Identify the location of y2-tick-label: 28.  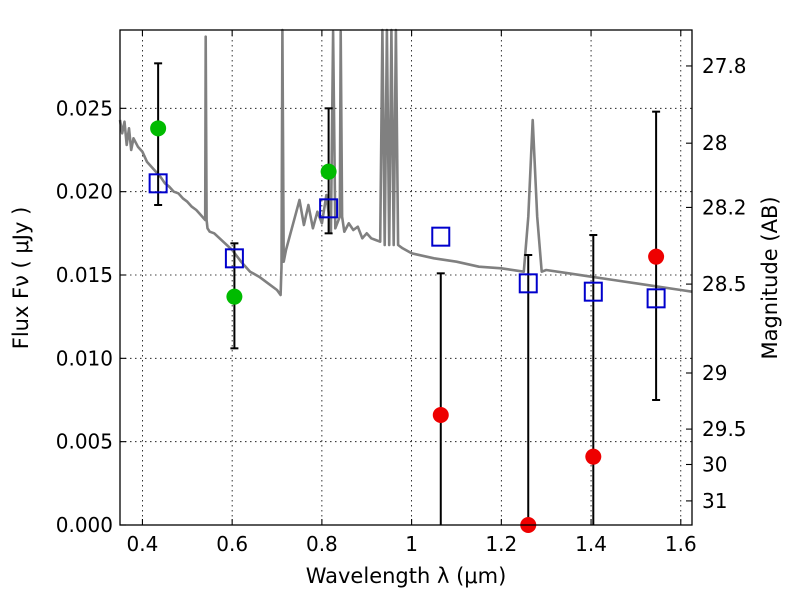
(714, 143).